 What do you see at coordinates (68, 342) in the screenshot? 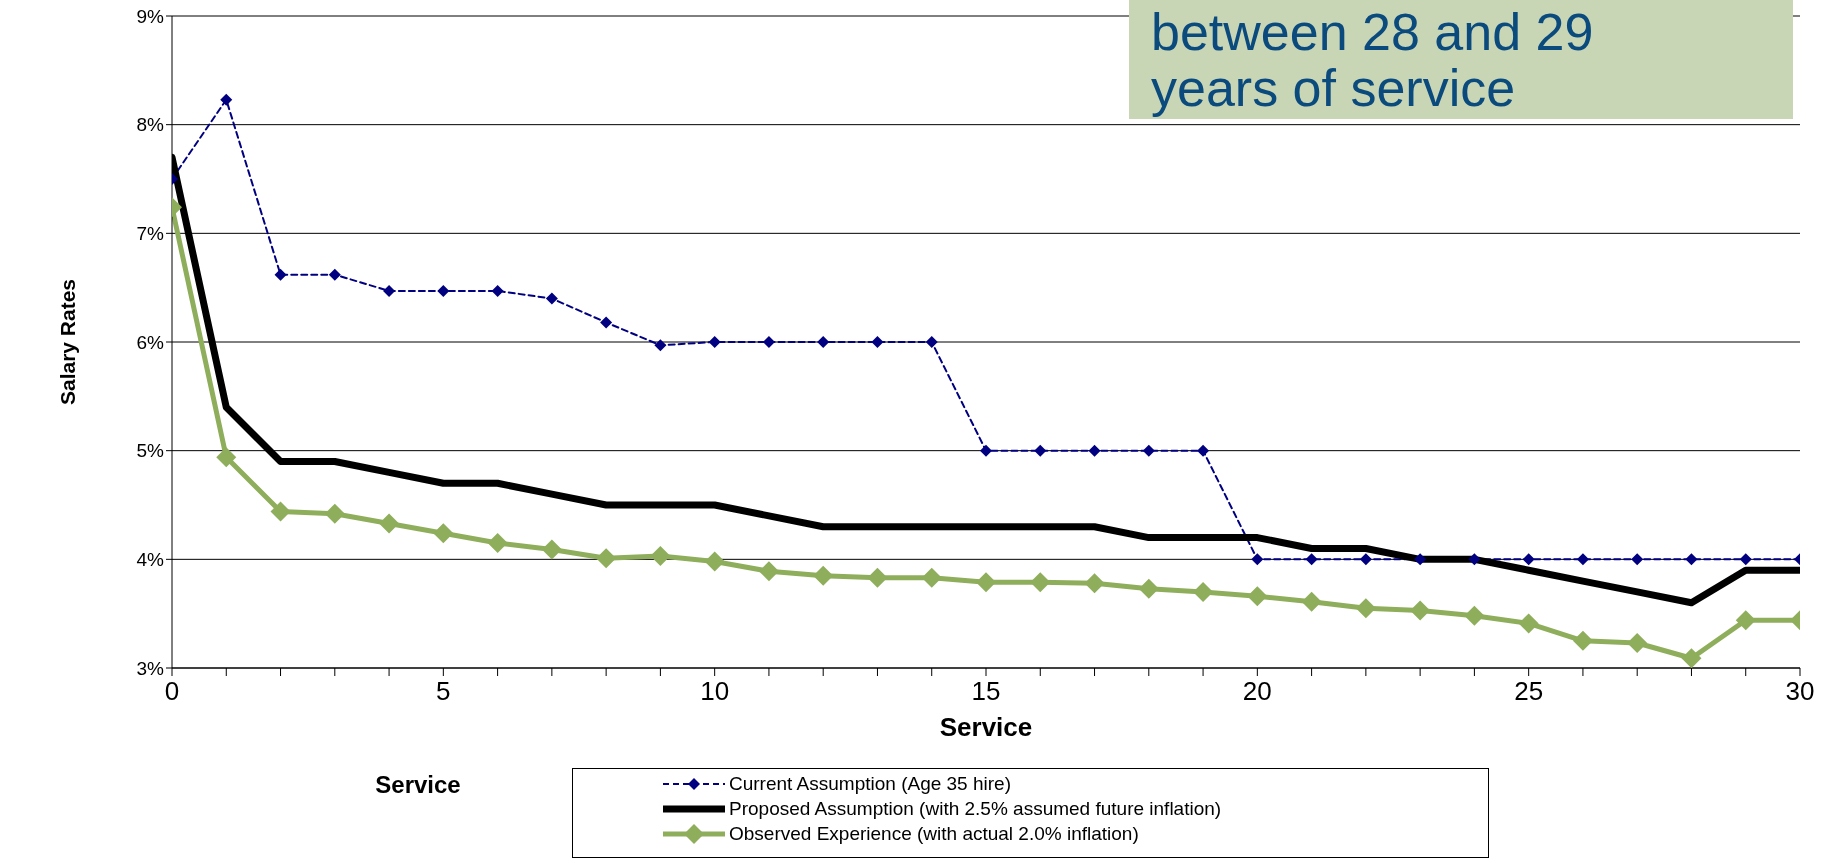
I see `y-axis-title: Salary Rates` at bounding box center [68, 342].